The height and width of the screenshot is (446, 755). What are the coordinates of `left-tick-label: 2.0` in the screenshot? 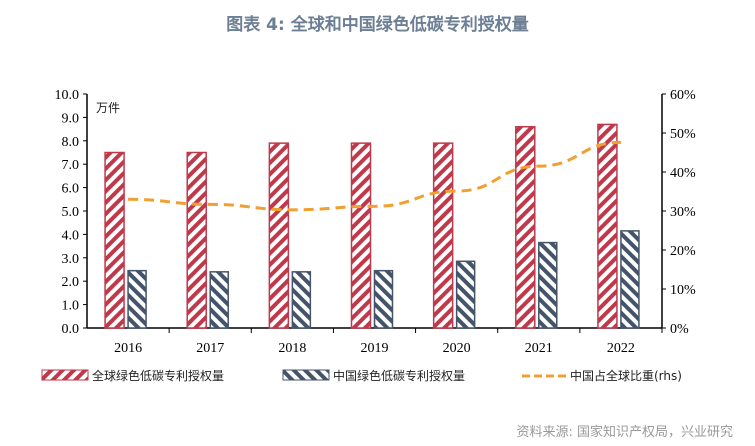 It's located at (71, 282).